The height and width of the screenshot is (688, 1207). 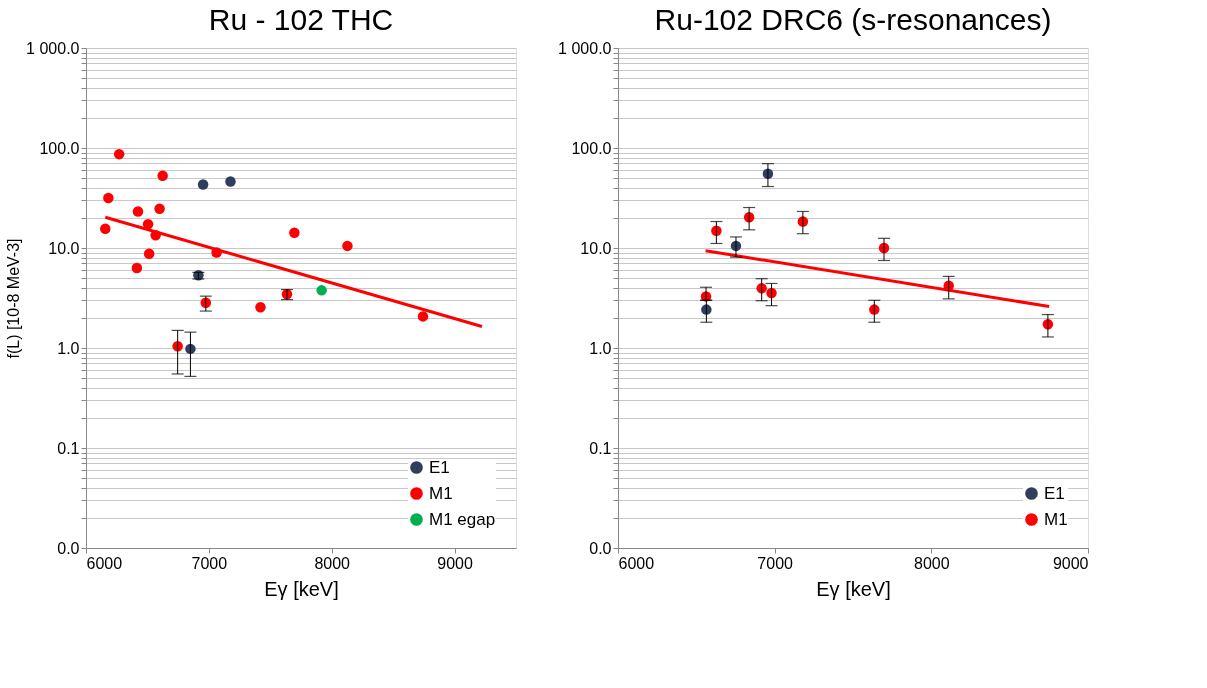 I want to click on legend-label: M1 egap, so click(x=462, y=519).